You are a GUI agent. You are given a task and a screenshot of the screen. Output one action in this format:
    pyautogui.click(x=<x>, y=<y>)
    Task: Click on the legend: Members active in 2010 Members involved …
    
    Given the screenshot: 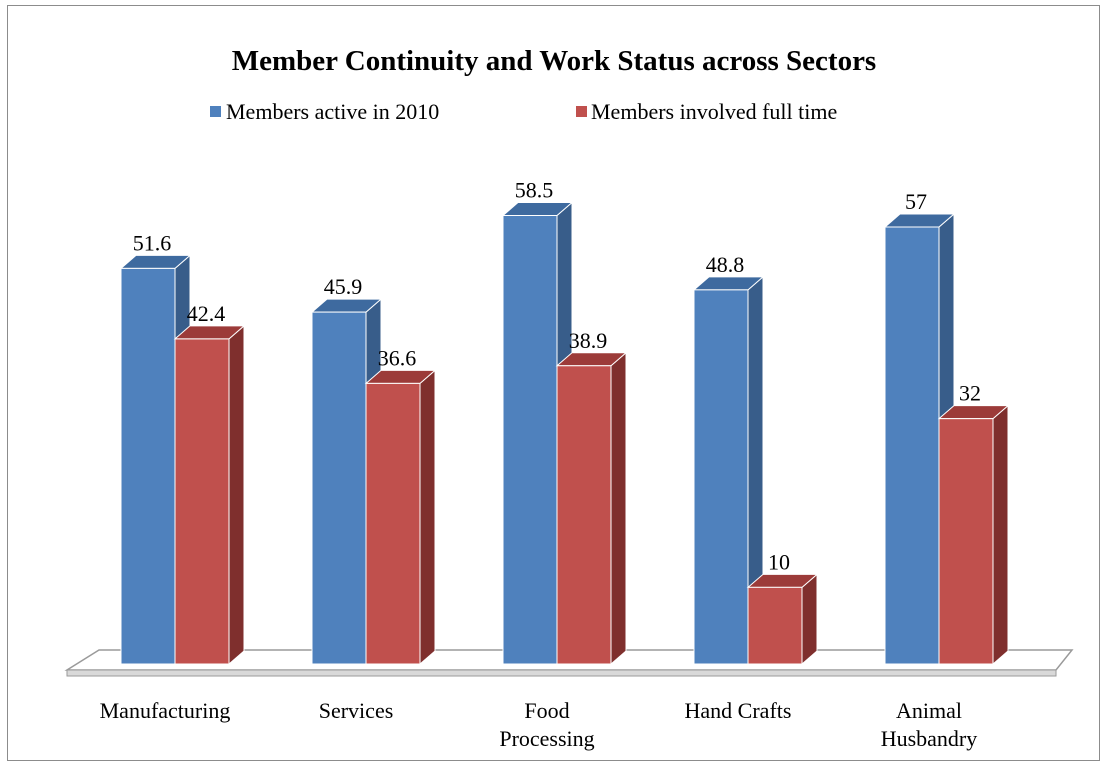 What is the action you would take?
    pyautogui.click(x=523, y=111)
    